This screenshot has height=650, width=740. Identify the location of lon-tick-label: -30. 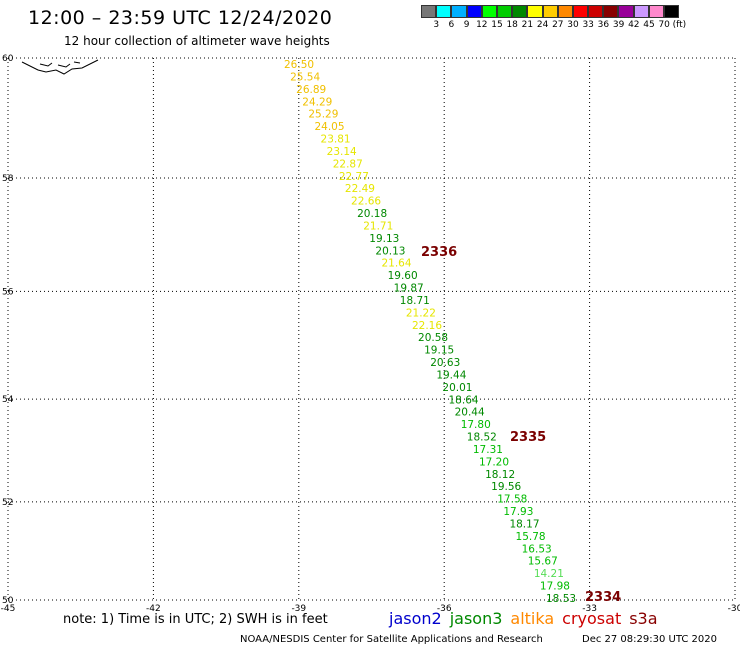
(734, 609).